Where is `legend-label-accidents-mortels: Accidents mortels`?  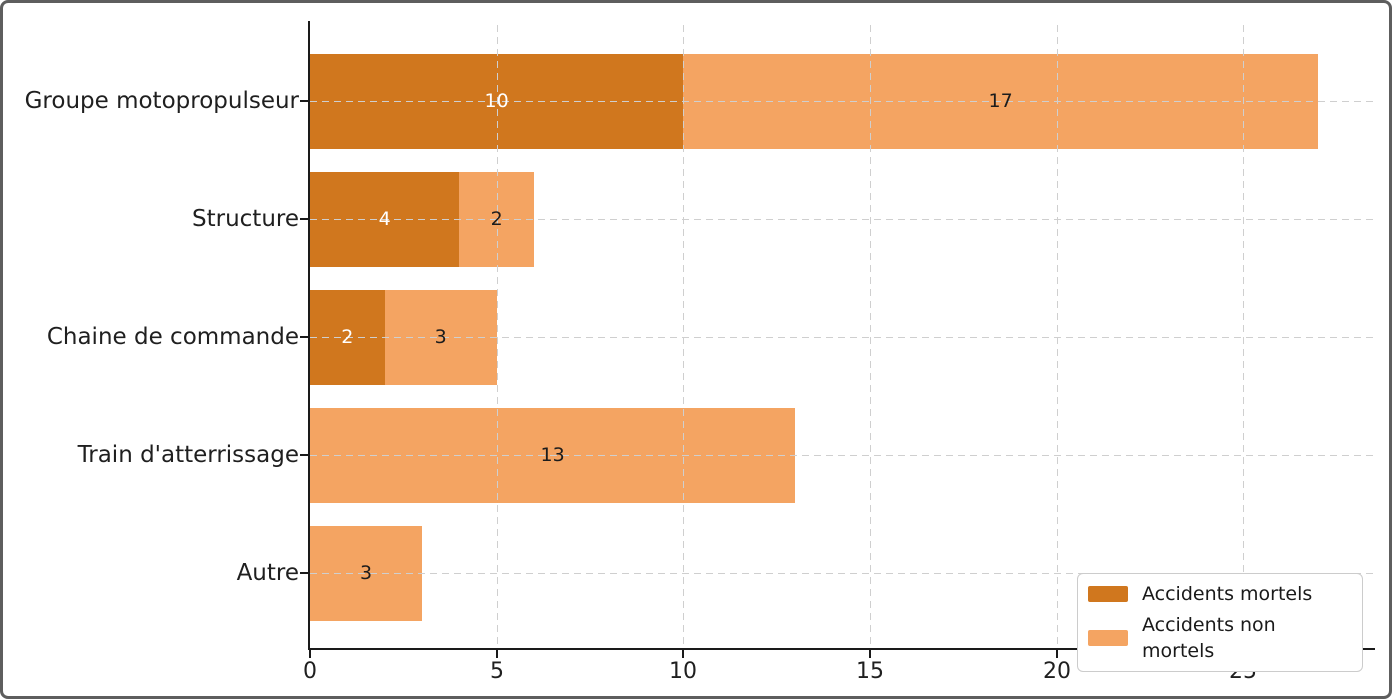 legend-label-accidents-mortels: Accidents mortels is located at coordinates (1227, 594).